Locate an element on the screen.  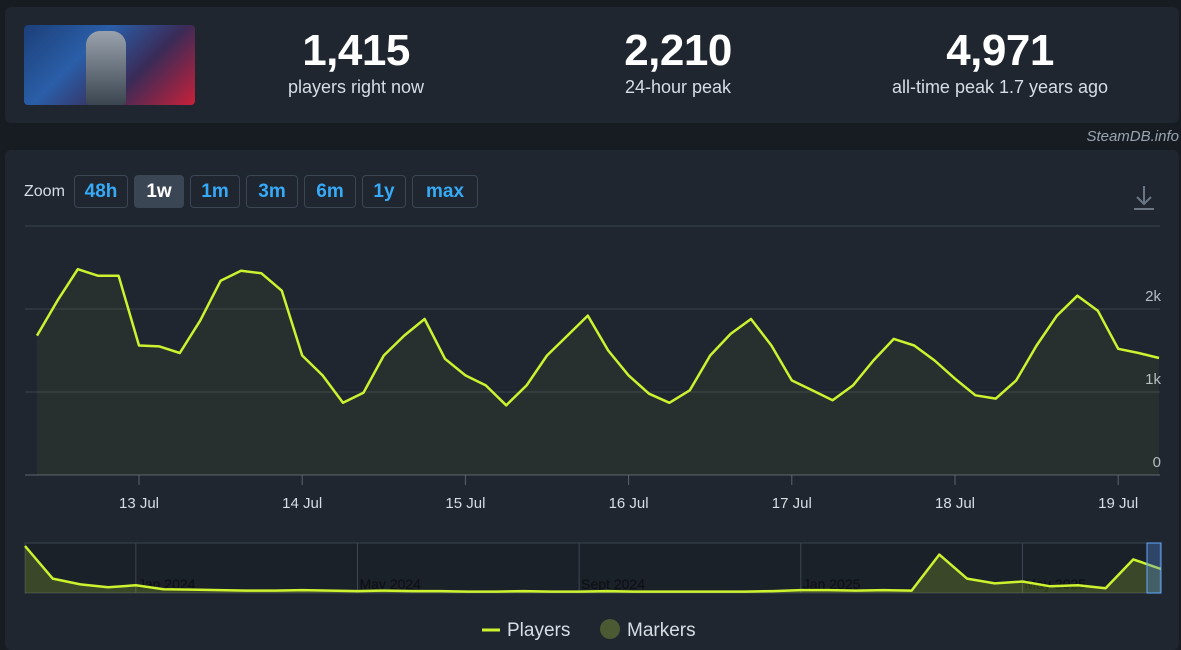
x-tick-label: 16 Jul is located at coordinates (629, 503).